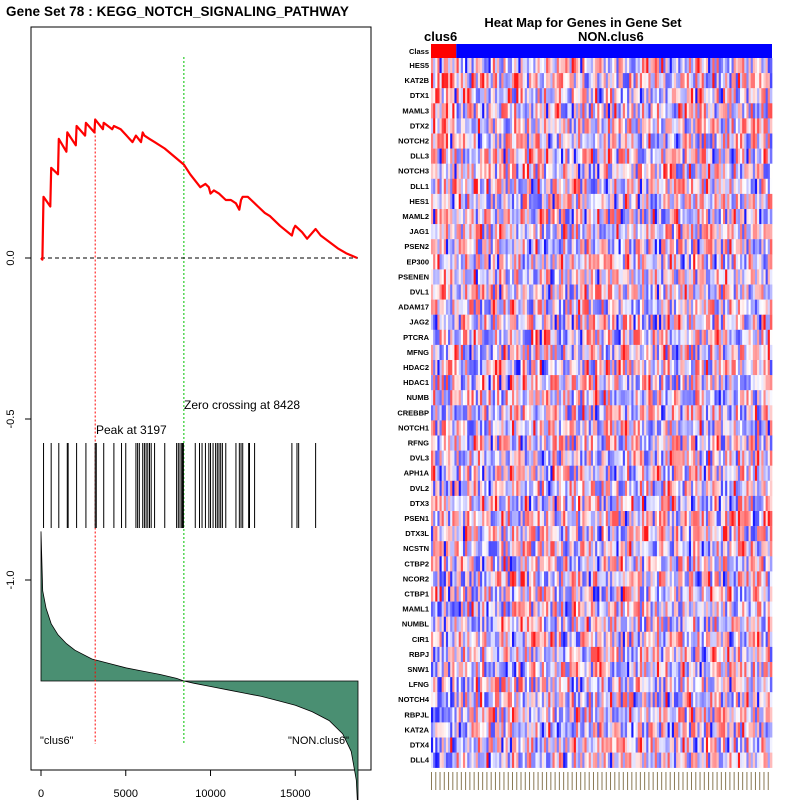  Describe the element at coordinates (444, 51) in the screenshot. I see `class-bar-clus6` at that location.